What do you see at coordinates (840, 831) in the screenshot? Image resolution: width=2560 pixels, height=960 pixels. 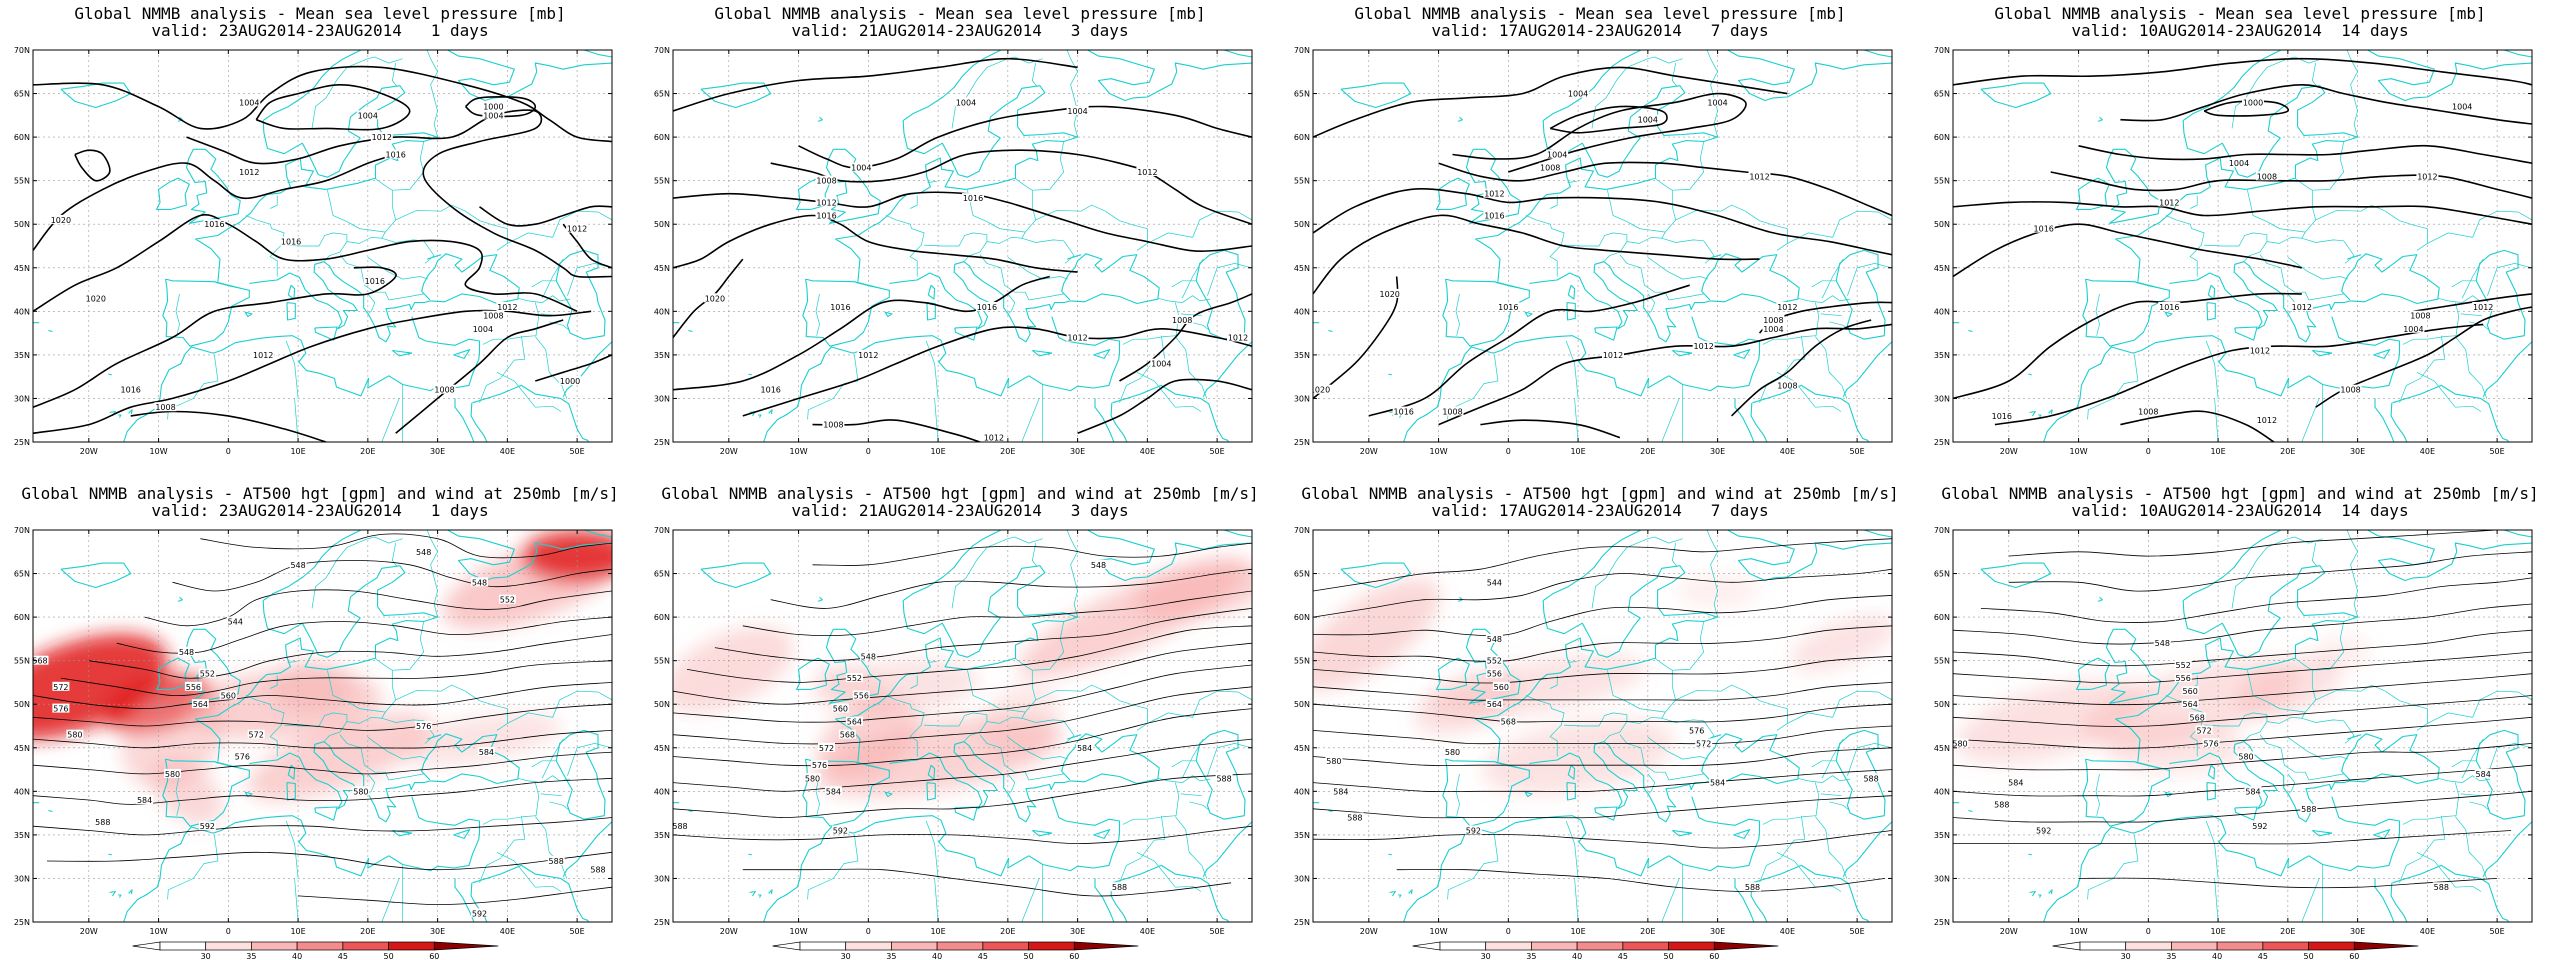 I see `contour-label: 592` at bounding box center [840, 831].